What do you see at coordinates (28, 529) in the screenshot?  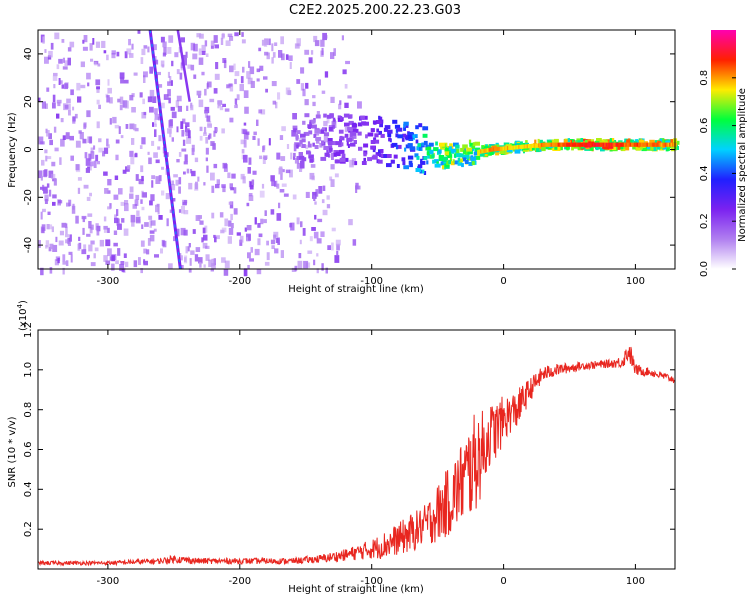 I see `y-tick-label: 0.2` at bounding box center [28, 529].